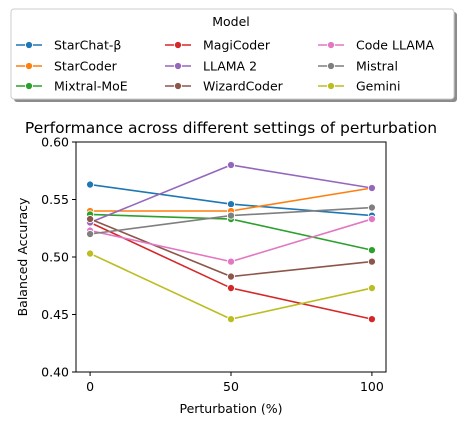 The height and width of the screenshot is (425, 462). Describe the element at coordinates (55, 372) in the screenshot. I see `y-tick-label: 0.40` at that location.